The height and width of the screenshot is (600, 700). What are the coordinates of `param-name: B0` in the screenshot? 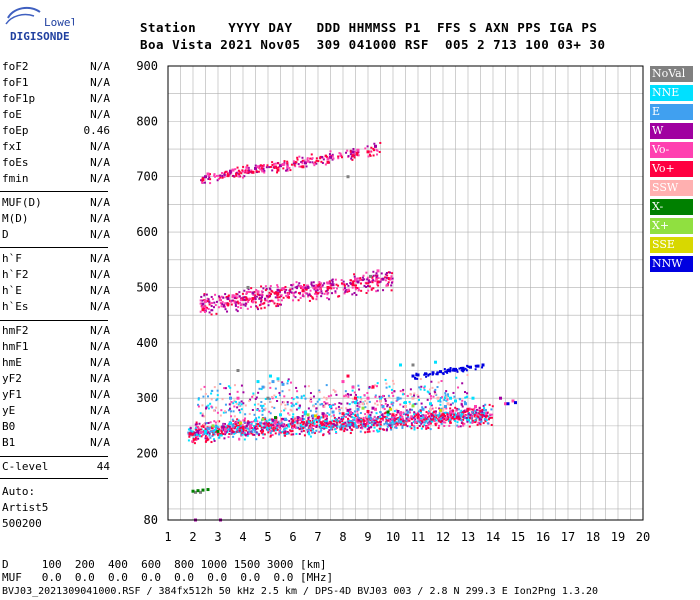 It's located at (9, 426).